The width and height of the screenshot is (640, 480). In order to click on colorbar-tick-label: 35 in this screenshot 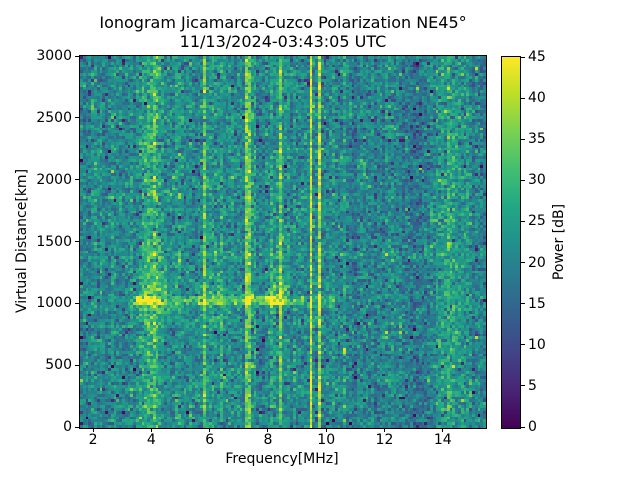, I will do `click(537, 139)`.